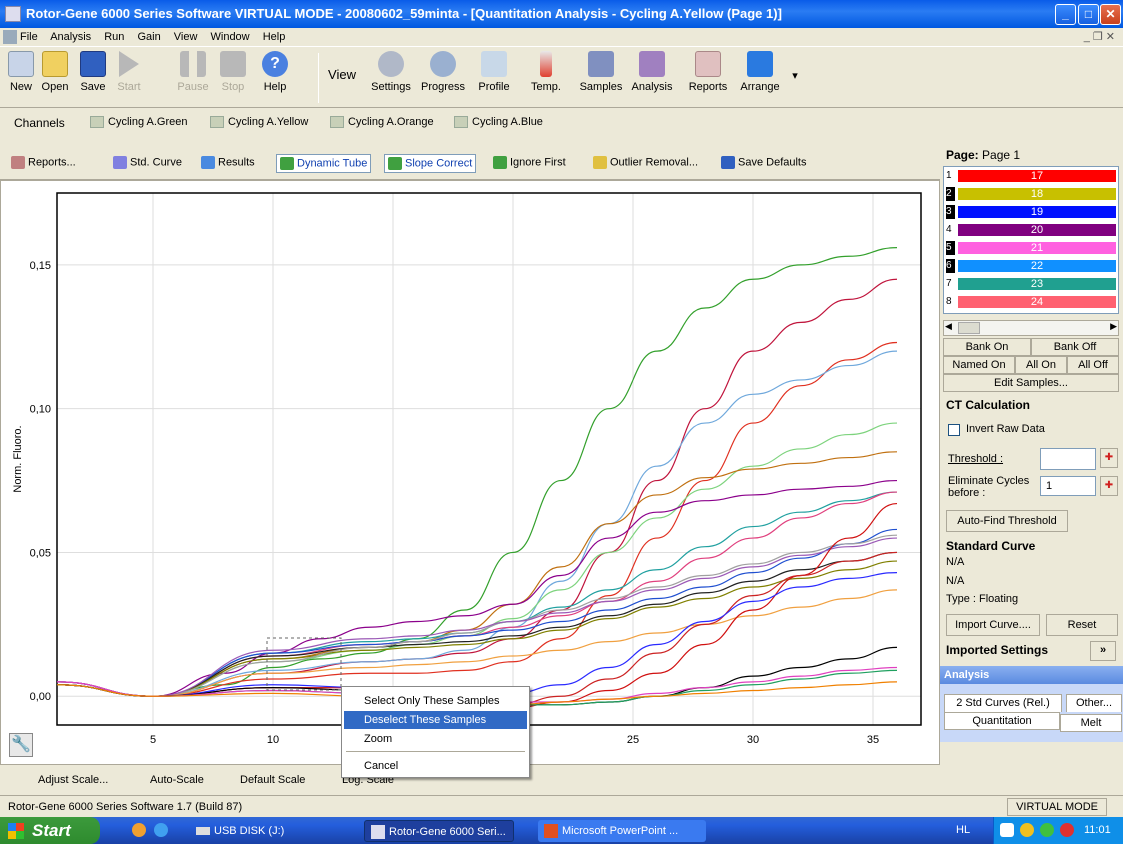 This screenshot has width=1123, height=844. What do you see at coordinates (93, 79) in the screenshot?
I see `save-button: Save` at bounding box center [93, 79].